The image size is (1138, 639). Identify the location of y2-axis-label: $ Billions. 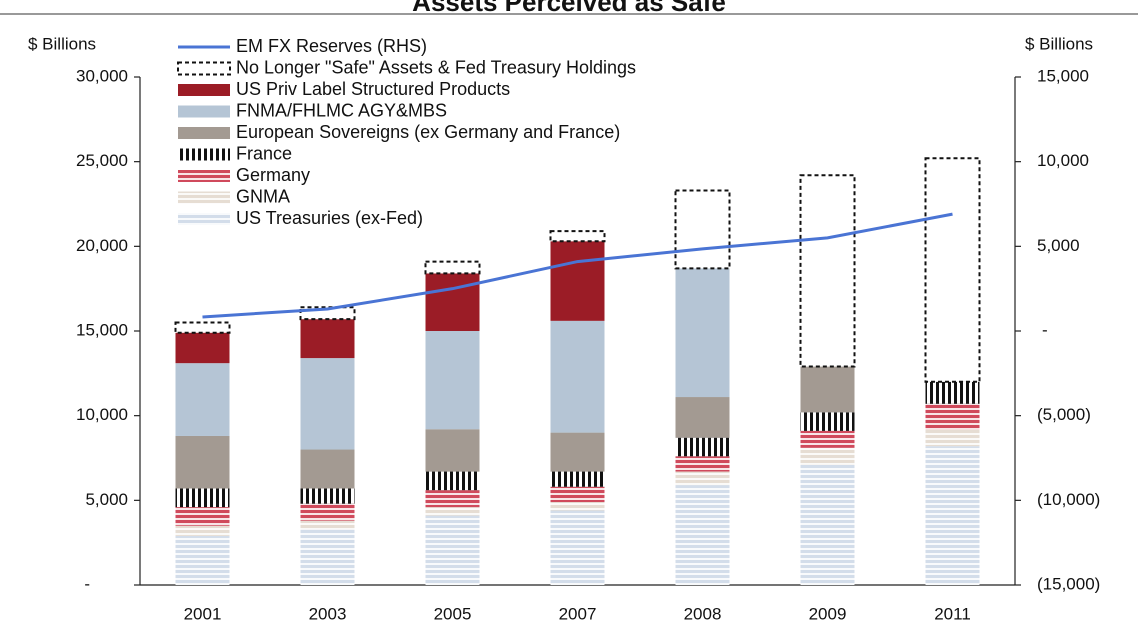
(1059, 43).